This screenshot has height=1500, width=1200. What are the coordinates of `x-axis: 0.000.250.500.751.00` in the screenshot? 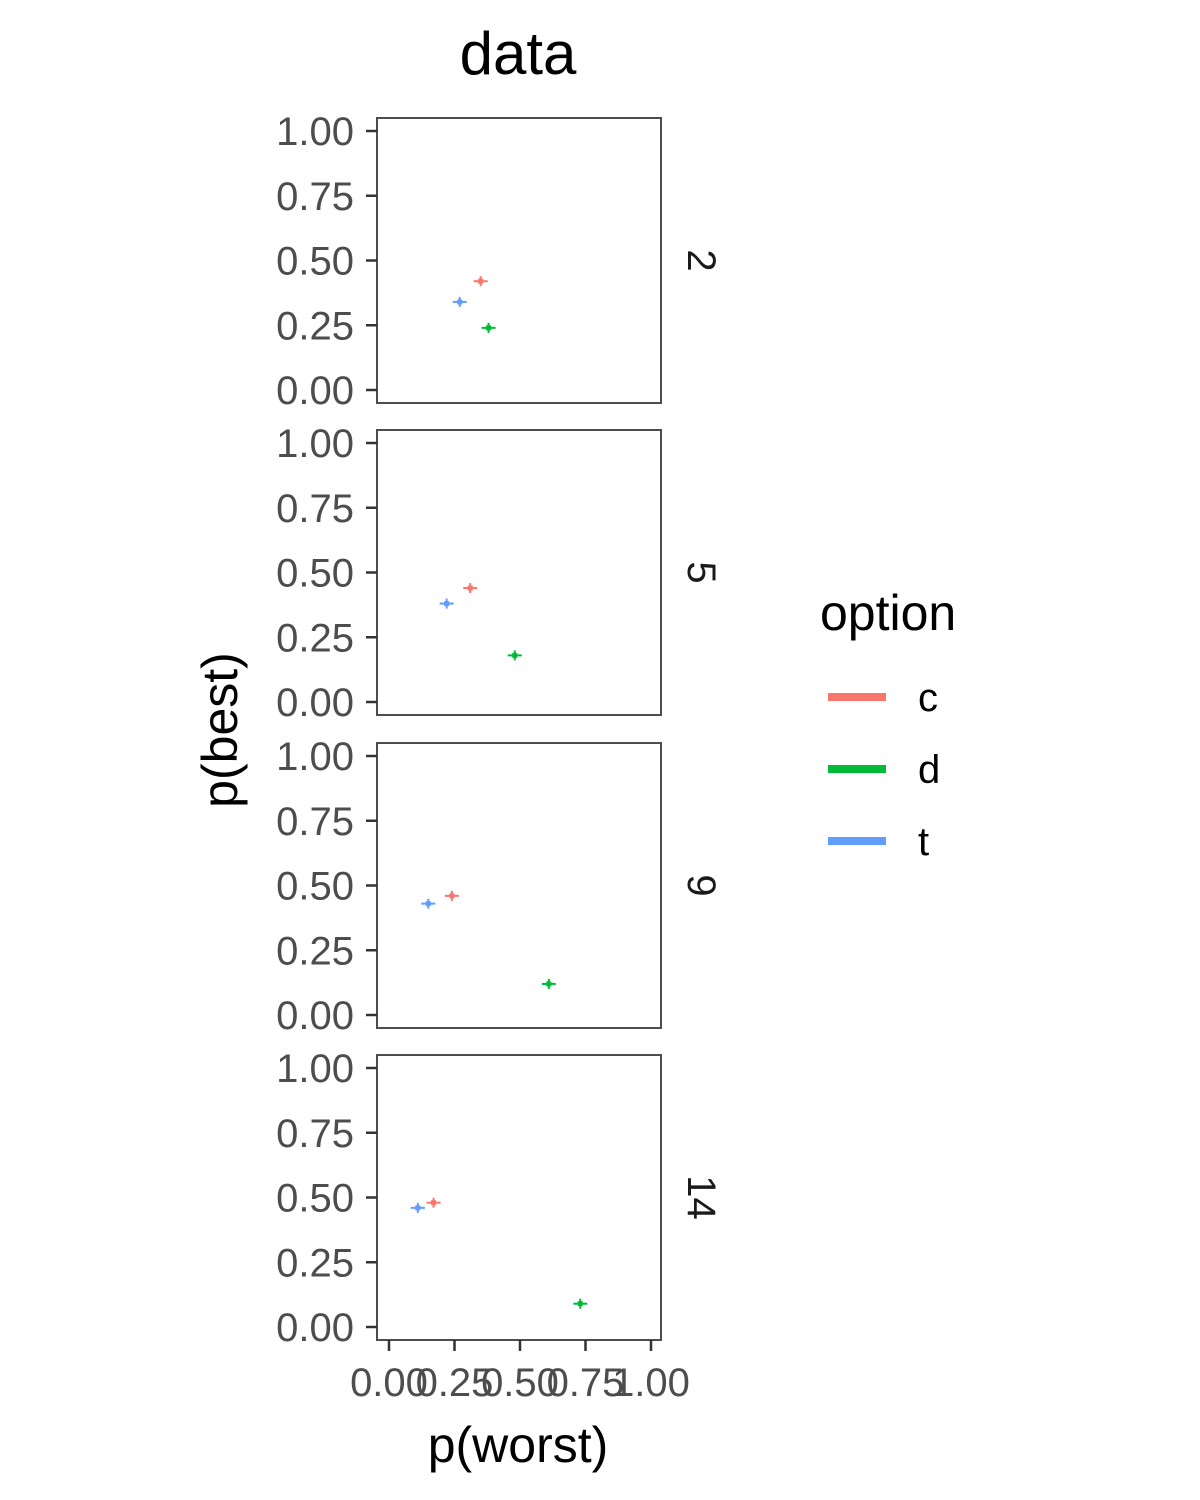 It's located at (520, 1372).